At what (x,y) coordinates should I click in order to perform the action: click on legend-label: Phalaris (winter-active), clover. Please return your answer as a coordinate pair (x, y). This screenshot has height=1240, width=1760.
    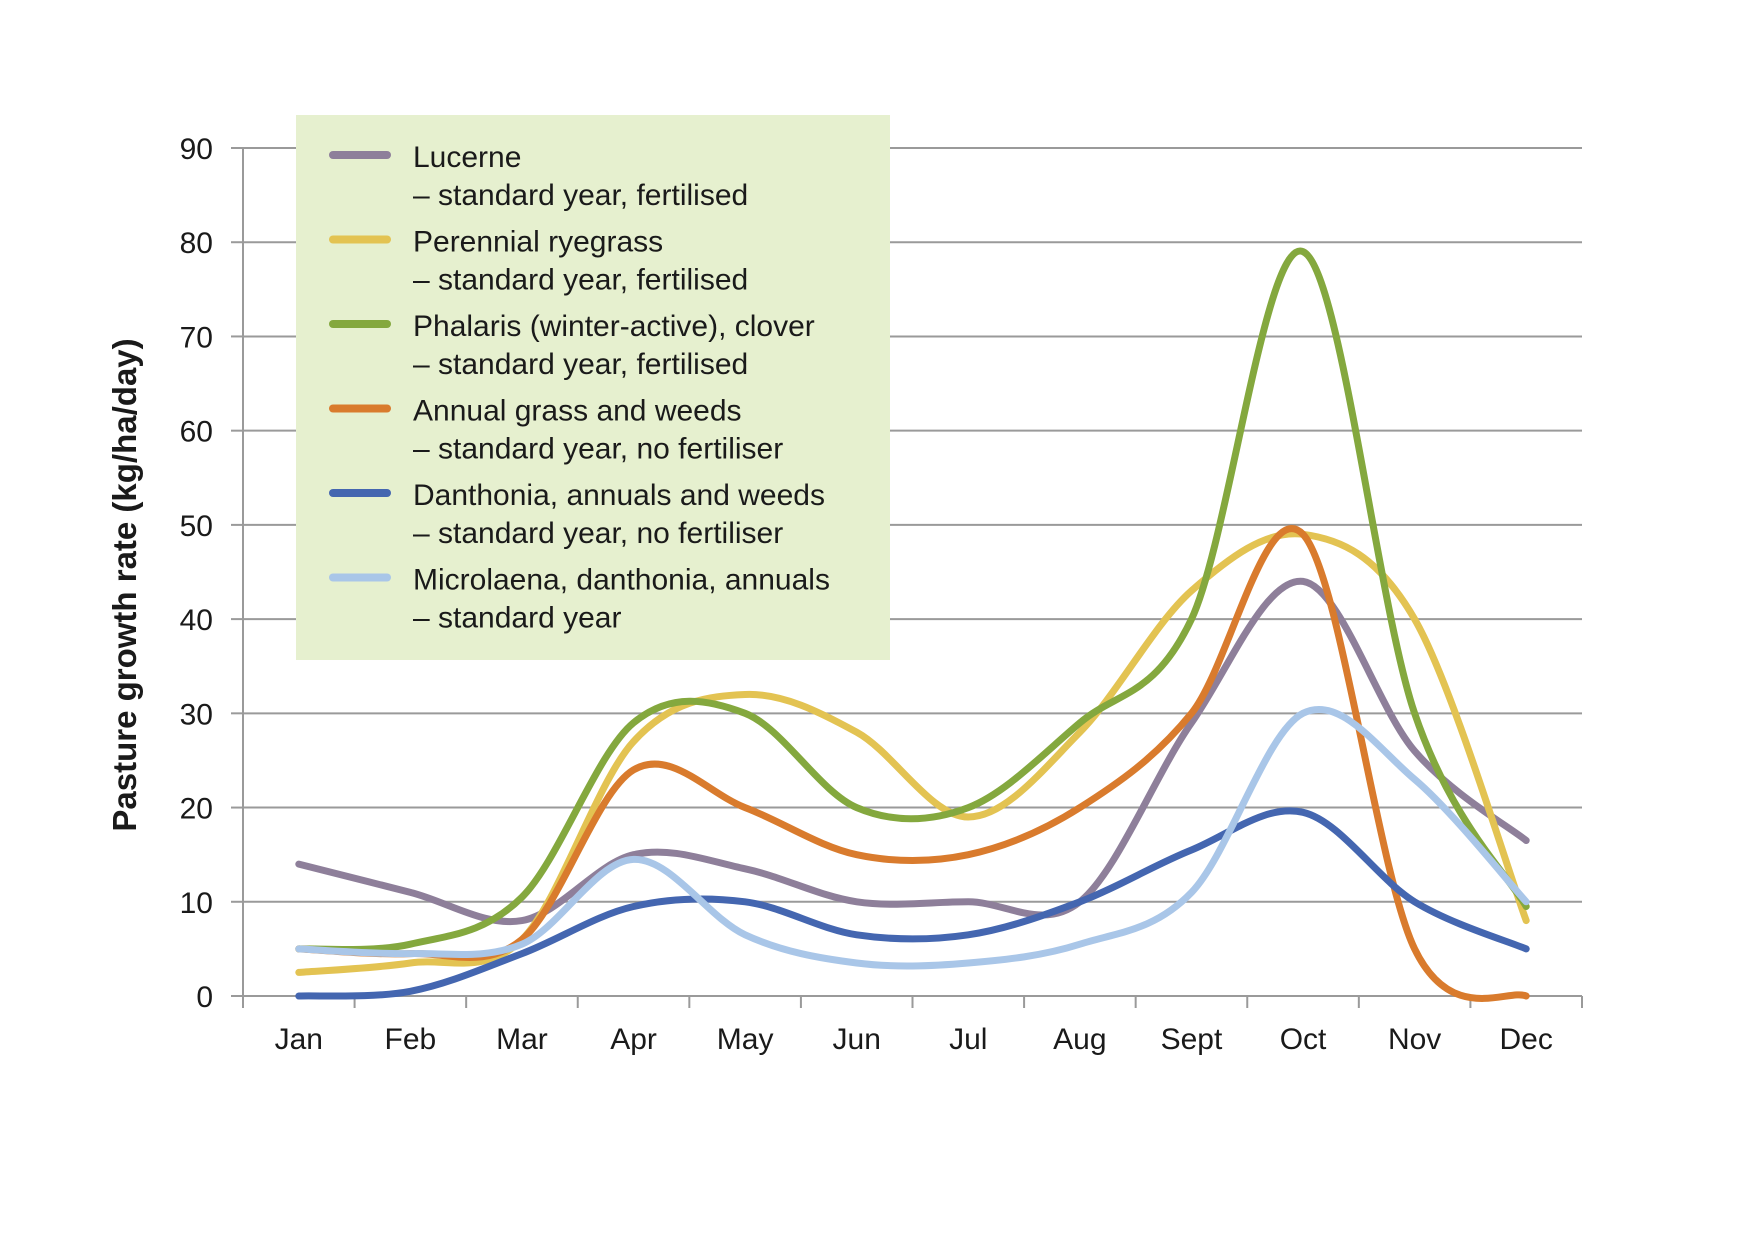
    Looking at the image, I should click on (614, 326).